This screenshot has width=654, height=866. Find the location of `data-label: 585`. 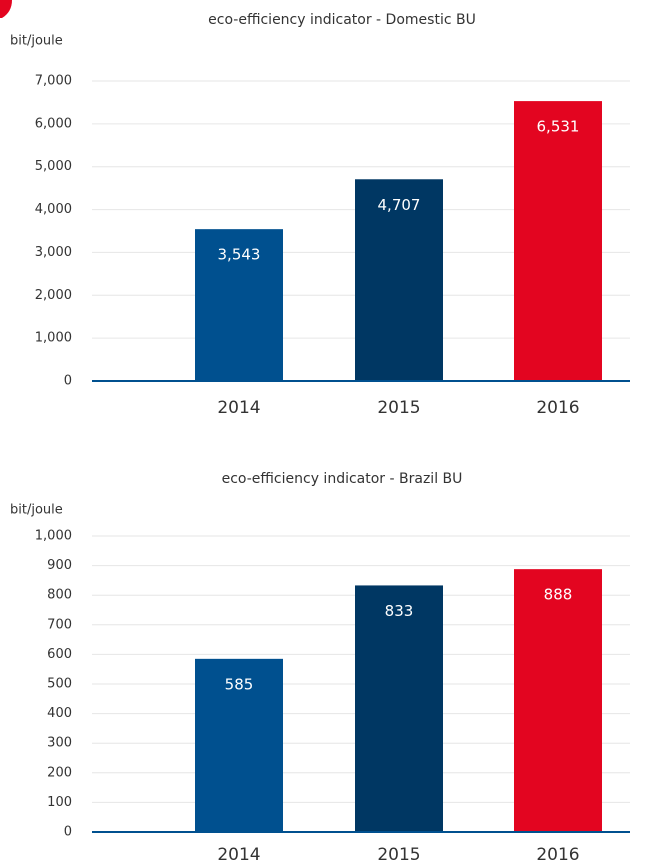

data-label: 585 is located at coordinates (239, 684).